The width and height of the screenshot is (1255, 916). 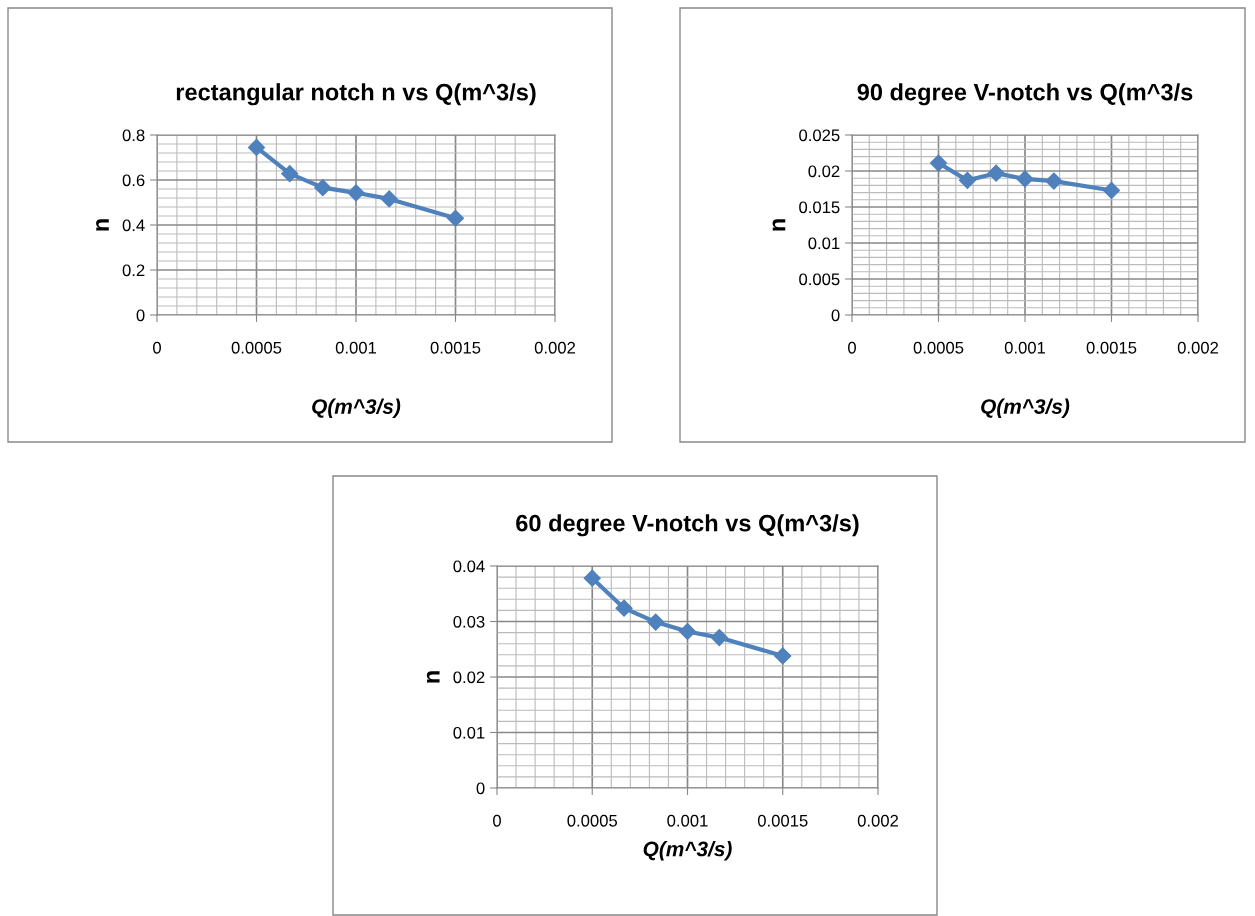 I want to click on y-tick-label: 0.025, so click(x=819, y=135).